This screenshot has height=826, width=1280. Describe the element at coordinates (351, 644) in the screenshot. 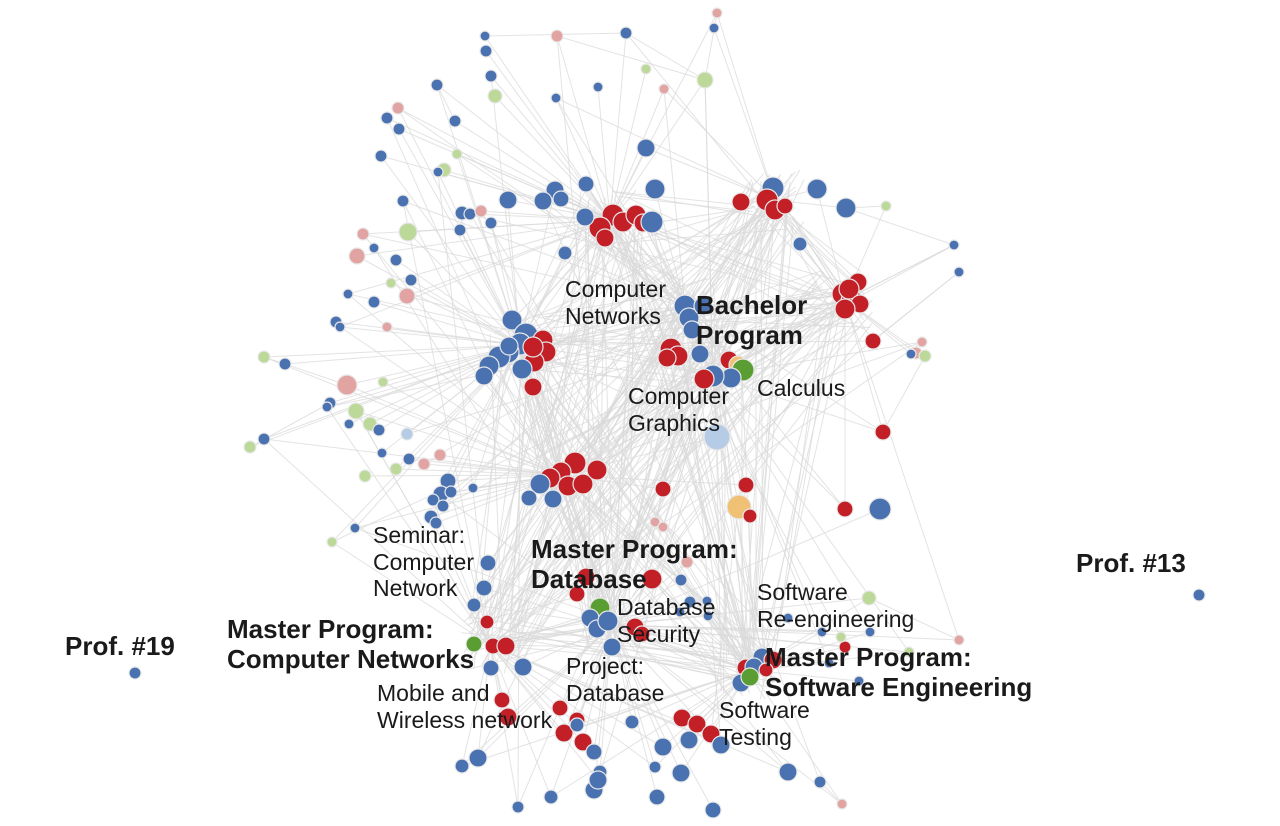

I see `label-master-program-computer-networks: Master Program: Computer Networks` at that location.